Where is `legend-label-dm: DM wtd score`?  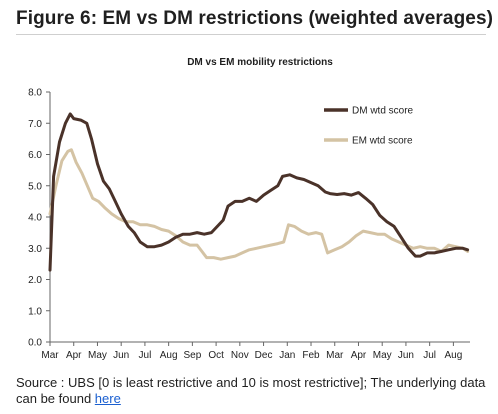
legend-label-dm: DM wtd score is located at coordinates (383, 111).